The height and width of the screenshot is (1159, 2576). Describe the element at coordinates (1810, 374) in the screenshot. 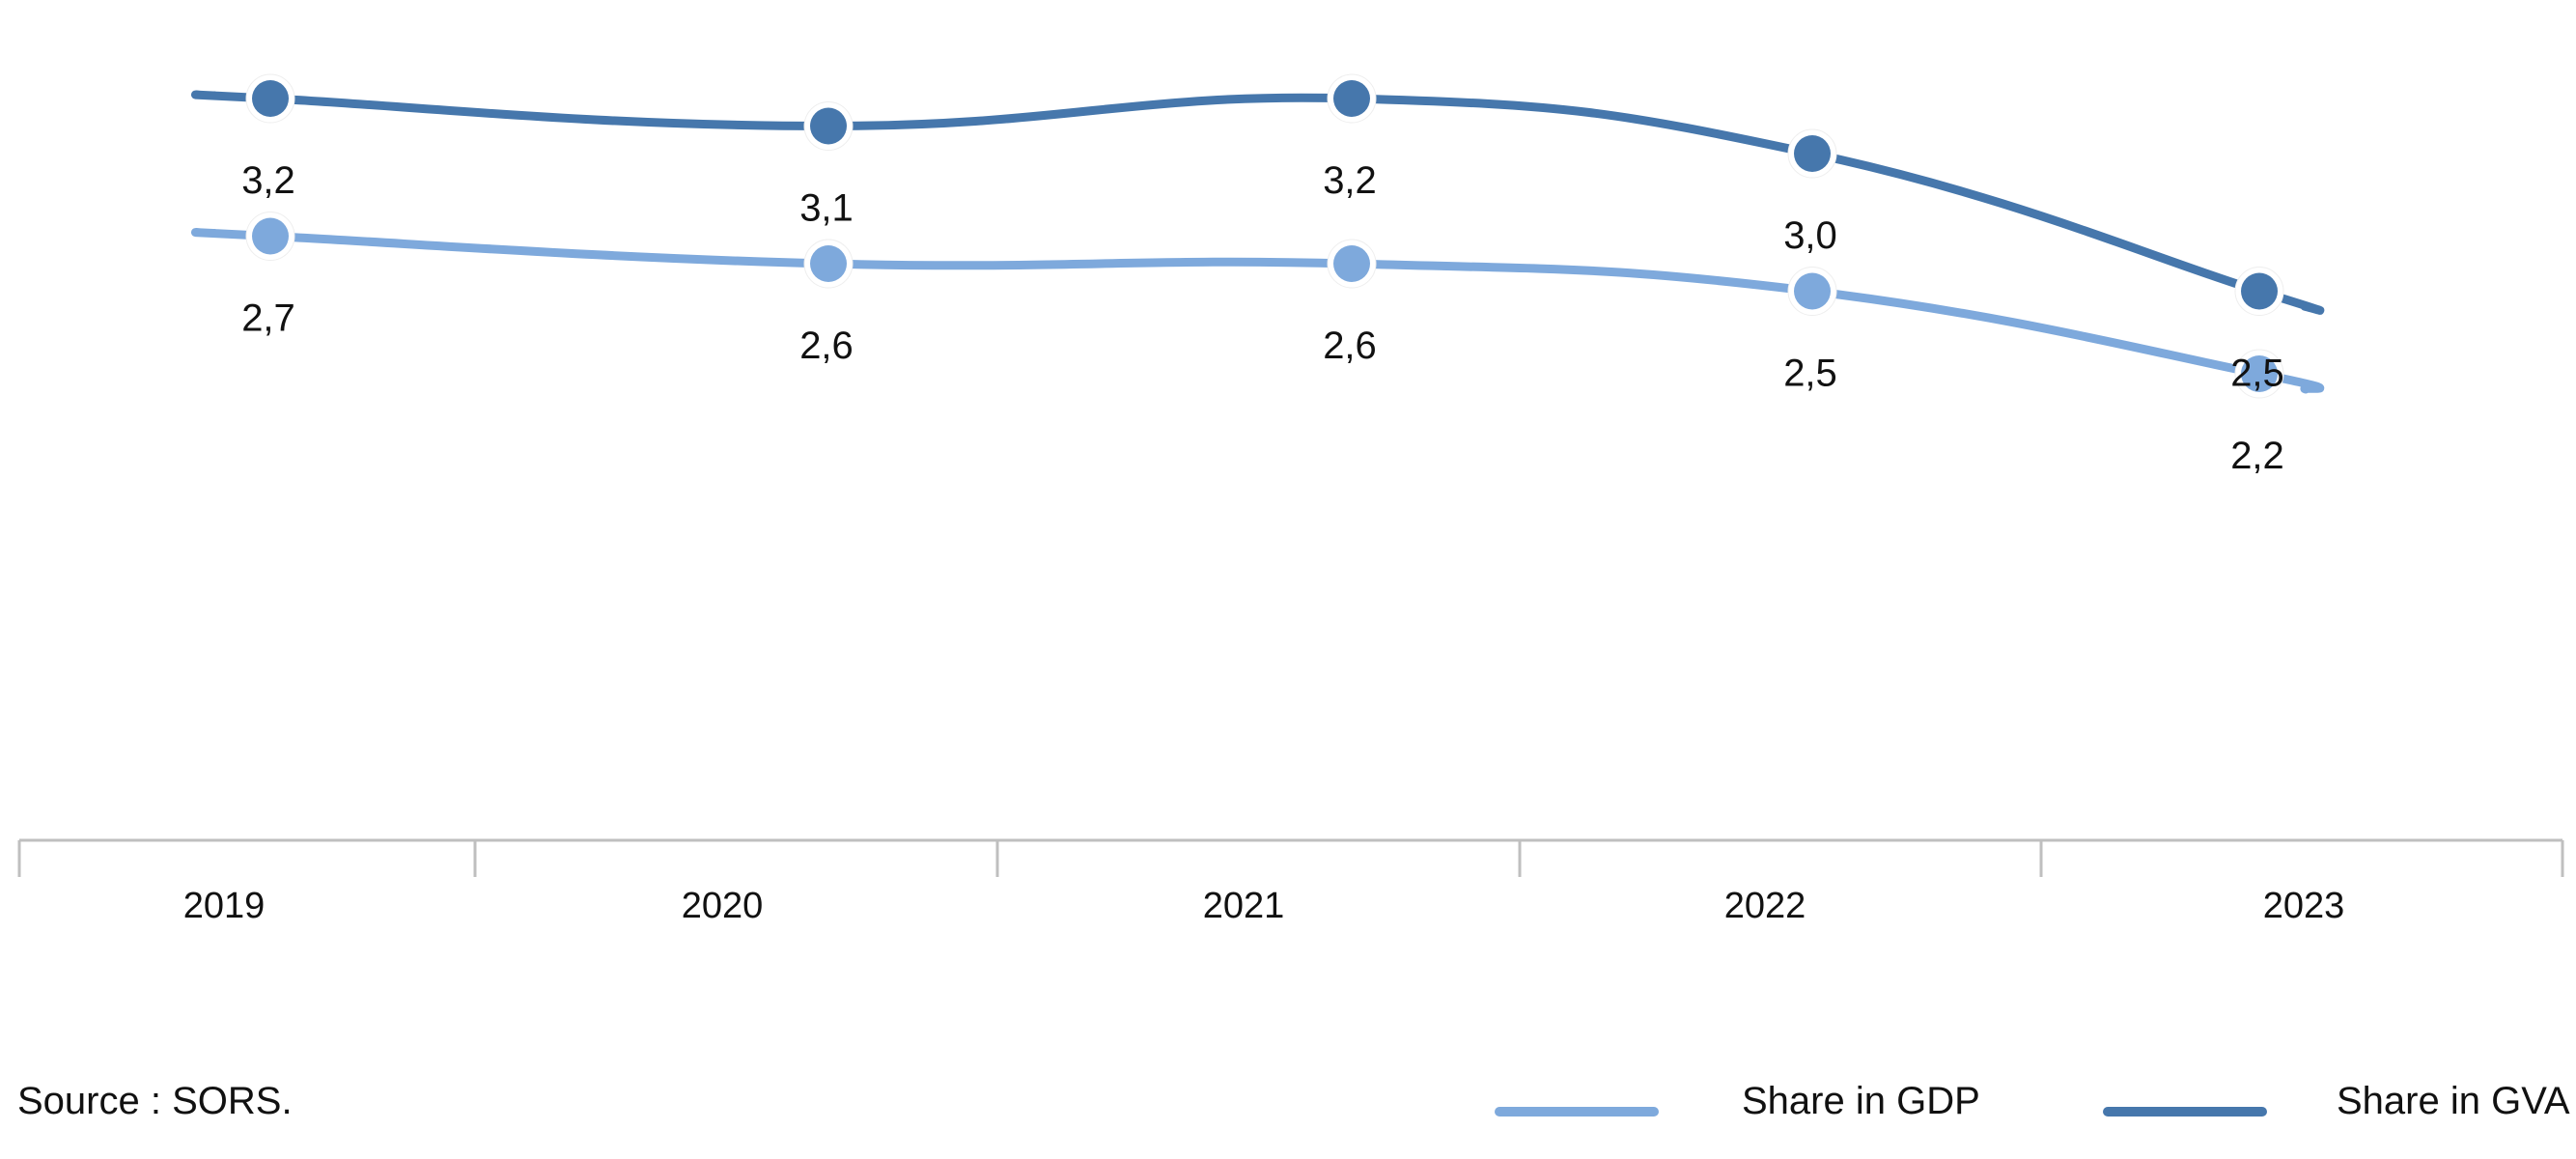

I see `data-label-gdp: 2,5` at that location.